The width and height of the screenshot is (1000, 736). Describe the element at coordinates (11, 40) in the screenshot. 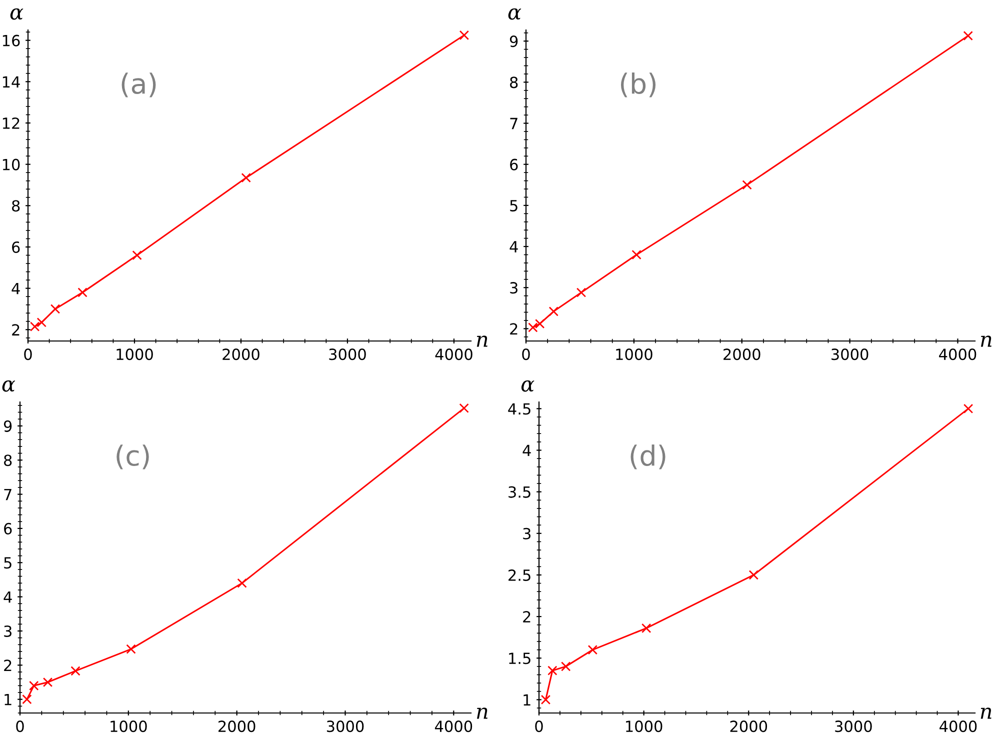

I see `y-tick-label: 16` at that location.